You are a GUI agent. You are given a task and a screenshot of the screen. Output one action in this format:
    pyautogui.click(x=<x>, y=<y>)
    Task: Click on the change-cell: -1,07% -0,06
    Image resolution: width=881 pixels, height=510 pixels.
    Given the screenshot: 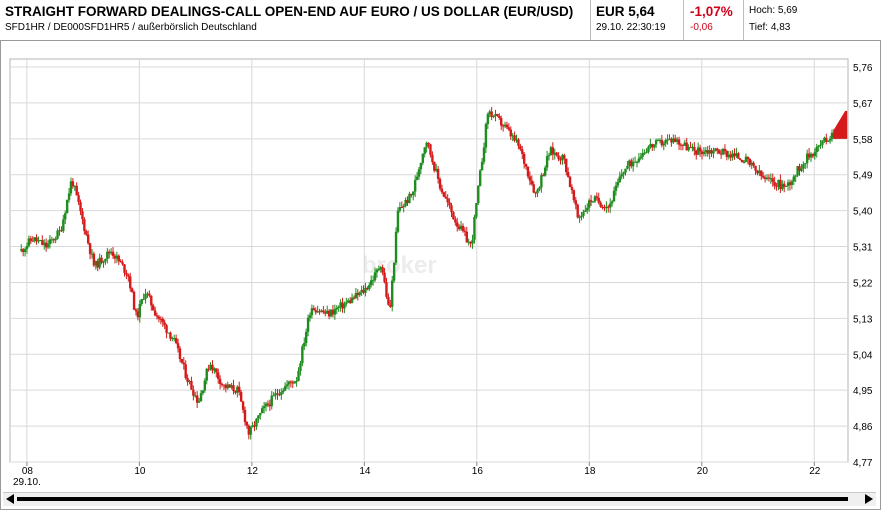 What is the action you would take?
    pyautogui.click(x=713, y=20)
    